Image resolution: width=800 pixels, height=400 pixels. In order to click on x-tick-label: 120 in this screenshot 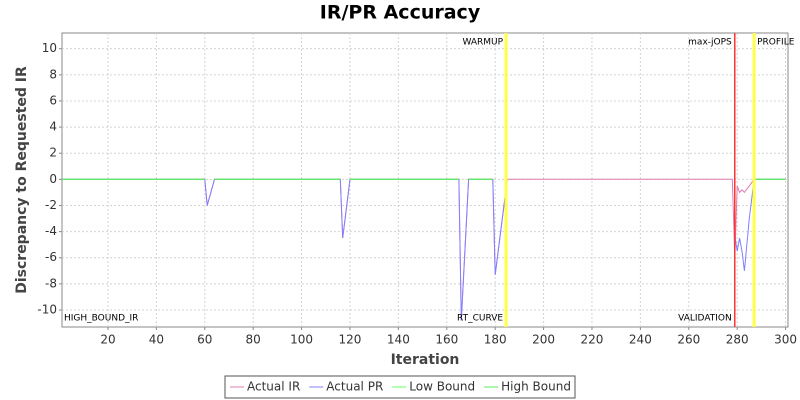, I will do `click(350, 340)`.